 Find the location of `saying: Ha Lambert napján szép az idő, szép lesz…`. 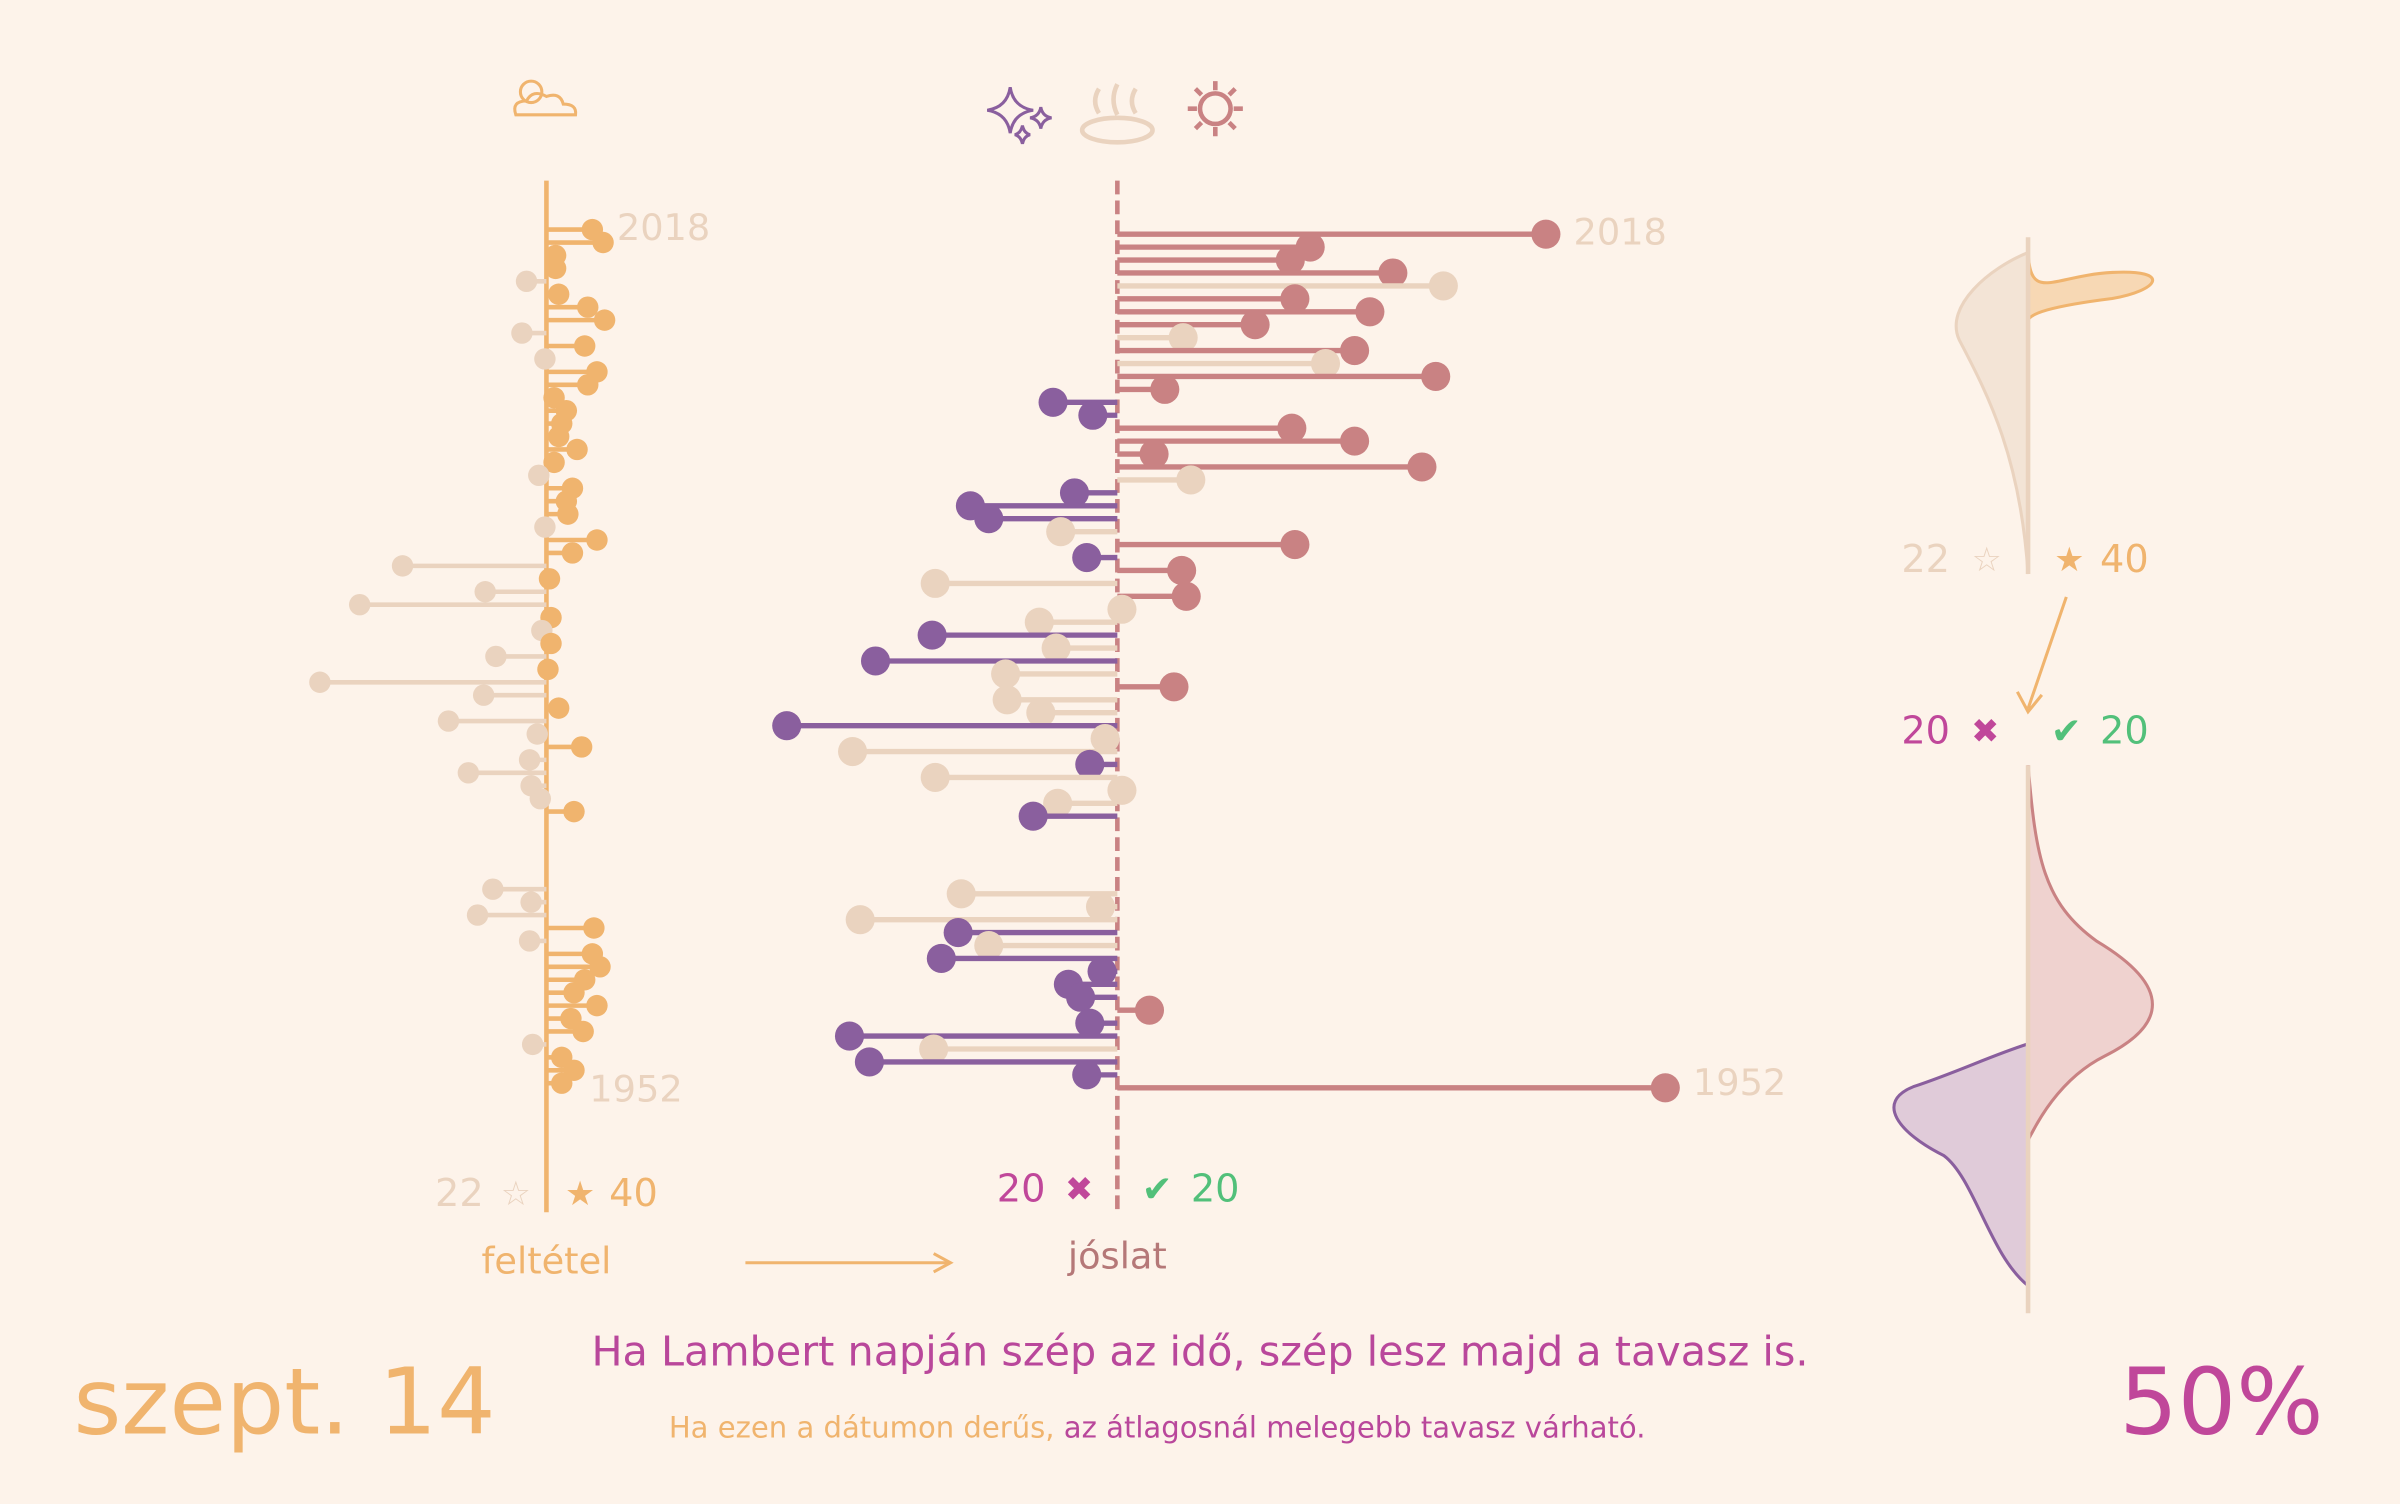

saying: Ha Lambert napján szép az idő, szép lesz… is located at coordinates (1199, 1352).